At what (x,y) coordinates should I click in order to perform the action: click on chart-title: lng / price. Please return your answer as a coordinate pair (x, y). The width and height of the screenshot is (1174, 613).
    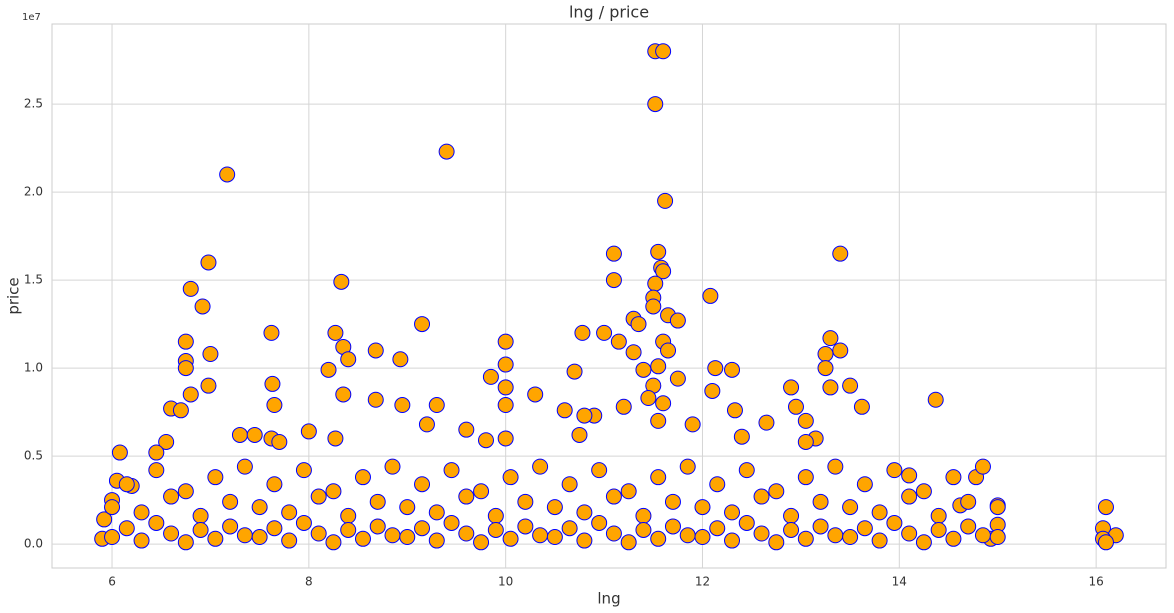
    Looking at the image, I should click on (609, 12).